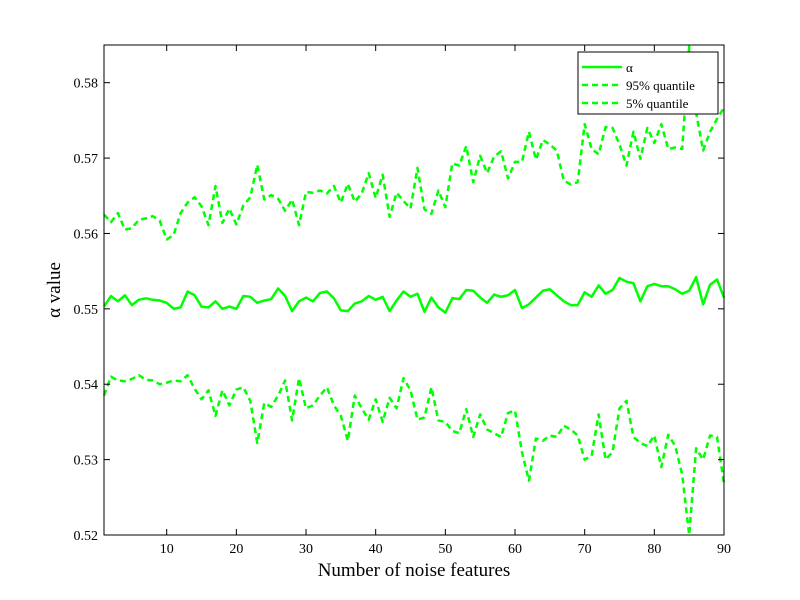  I want to click on x-tick-label: 80, so click(654, 549).